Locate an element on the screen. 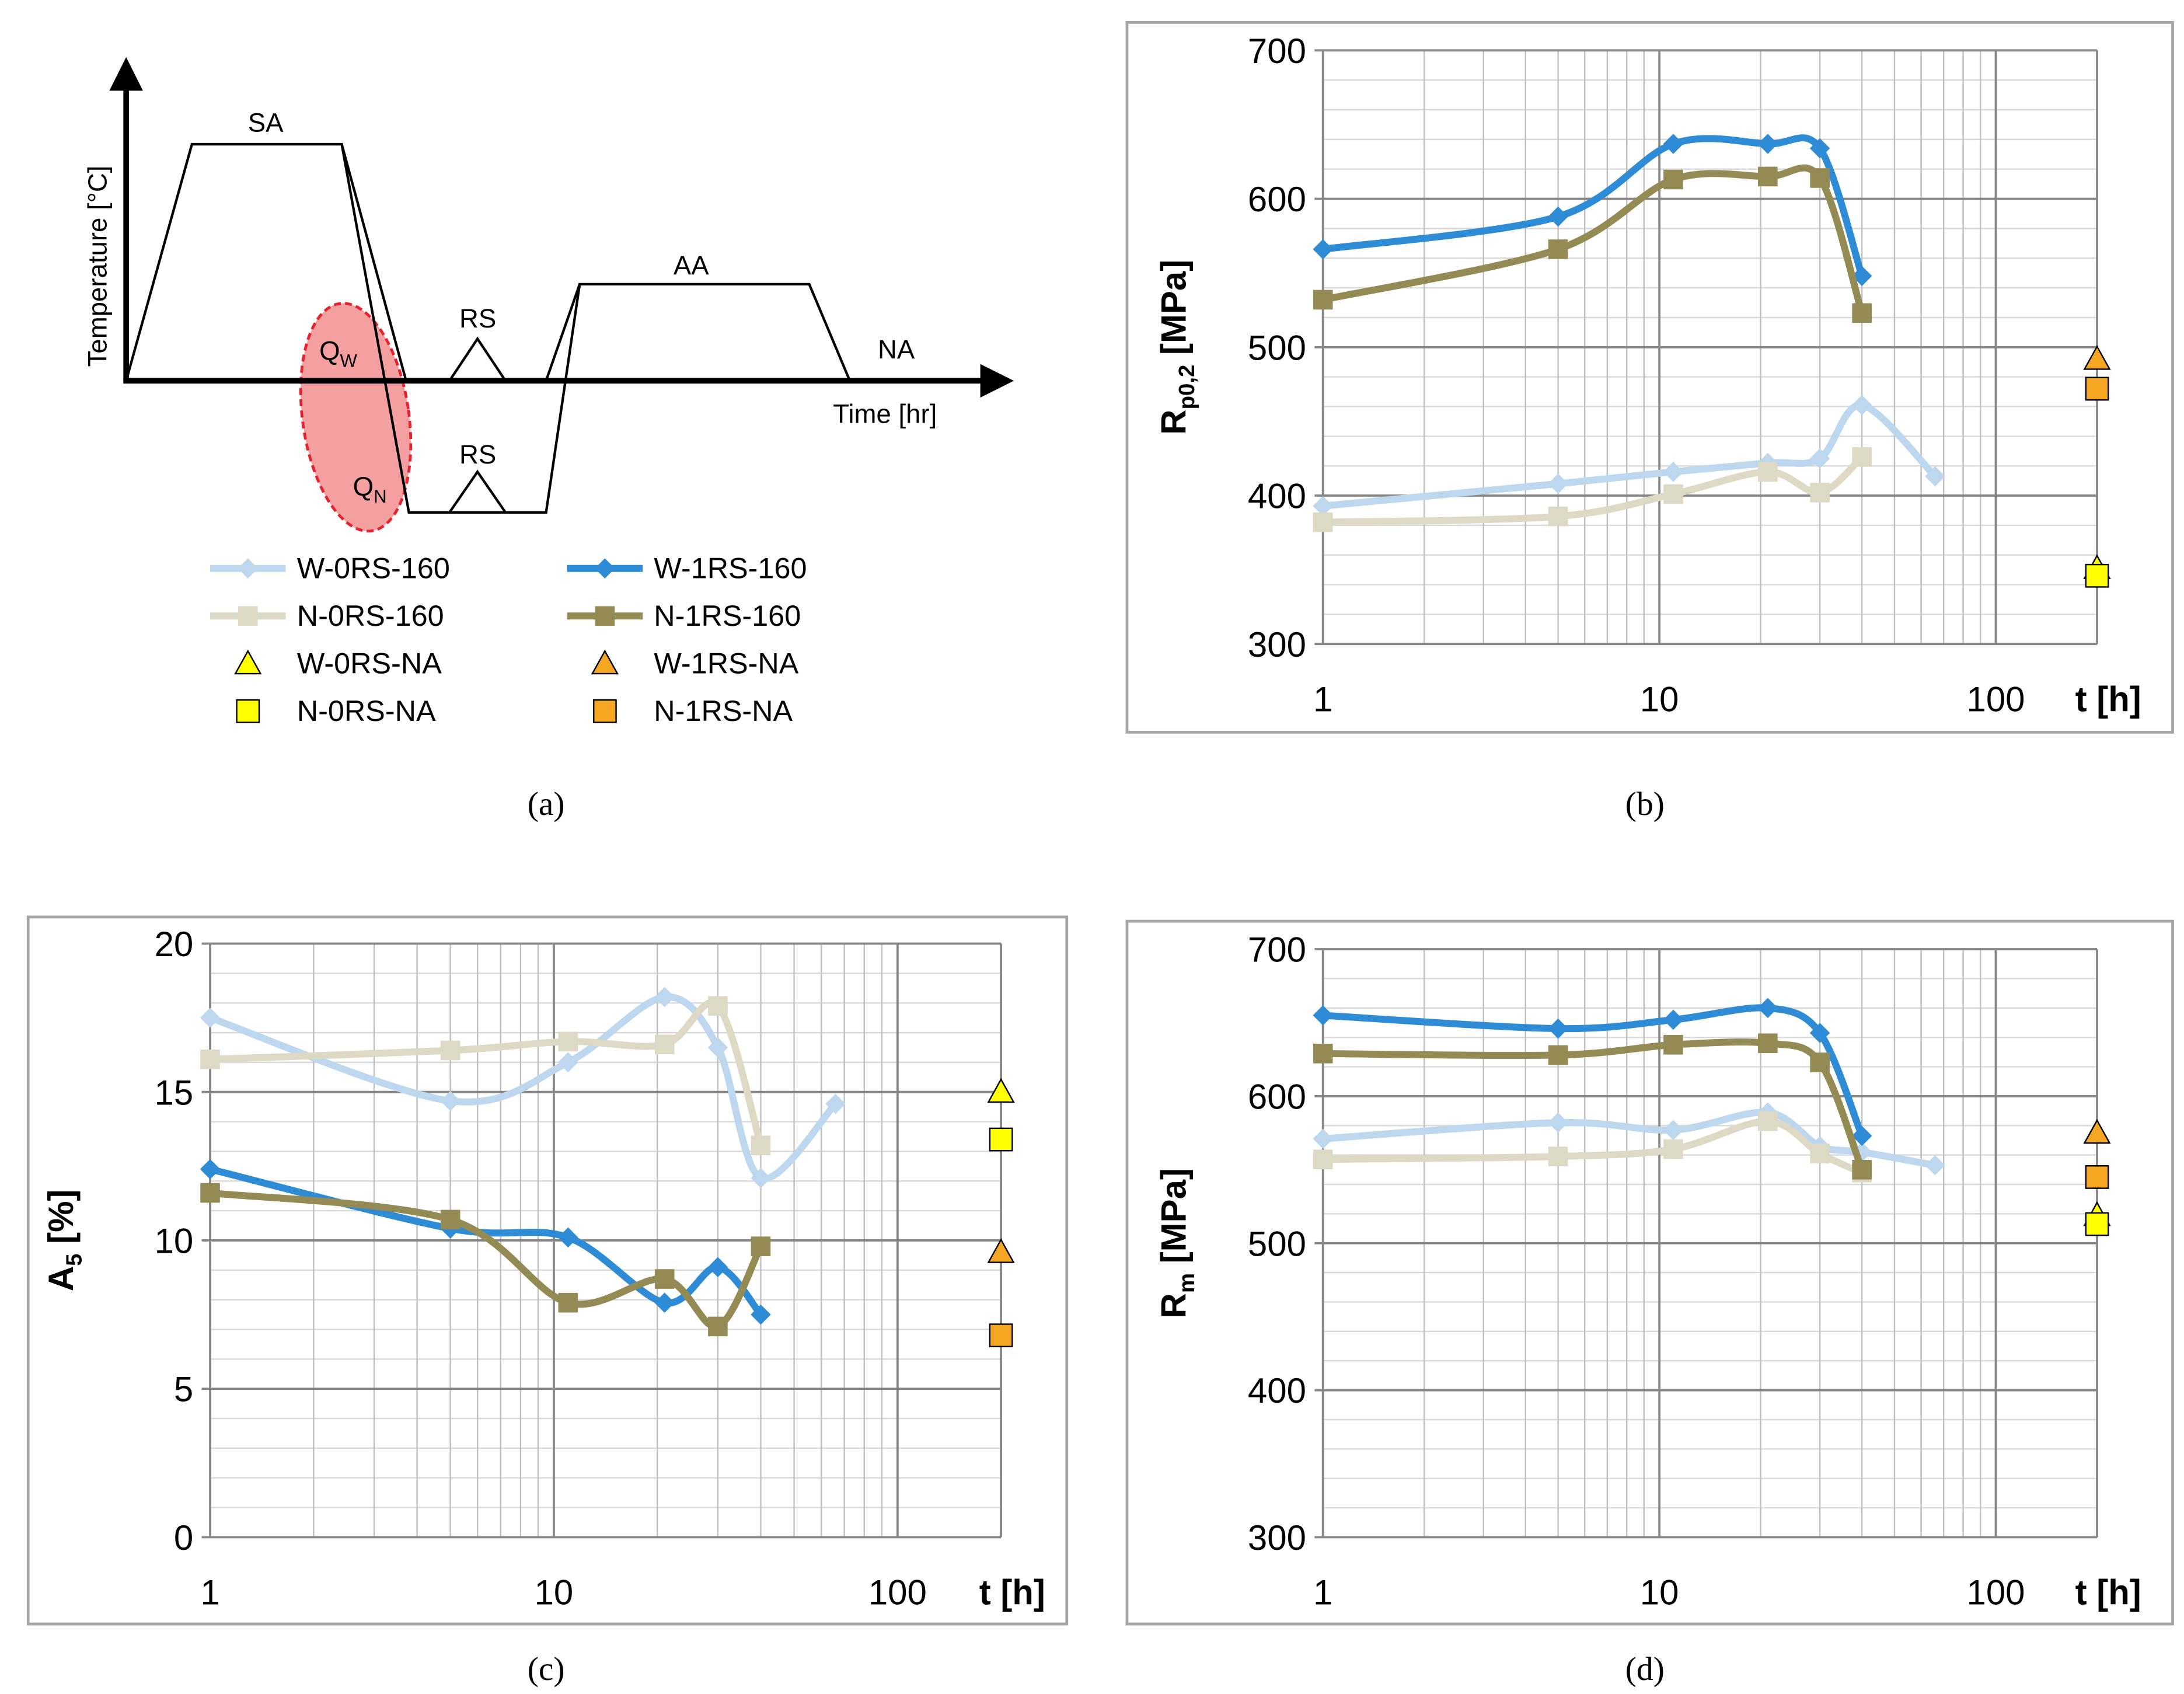 Image resolution: width=2184 pixels, height=1694 pixels. y-tick-label: 5 is located at coordinates (183, 1389).